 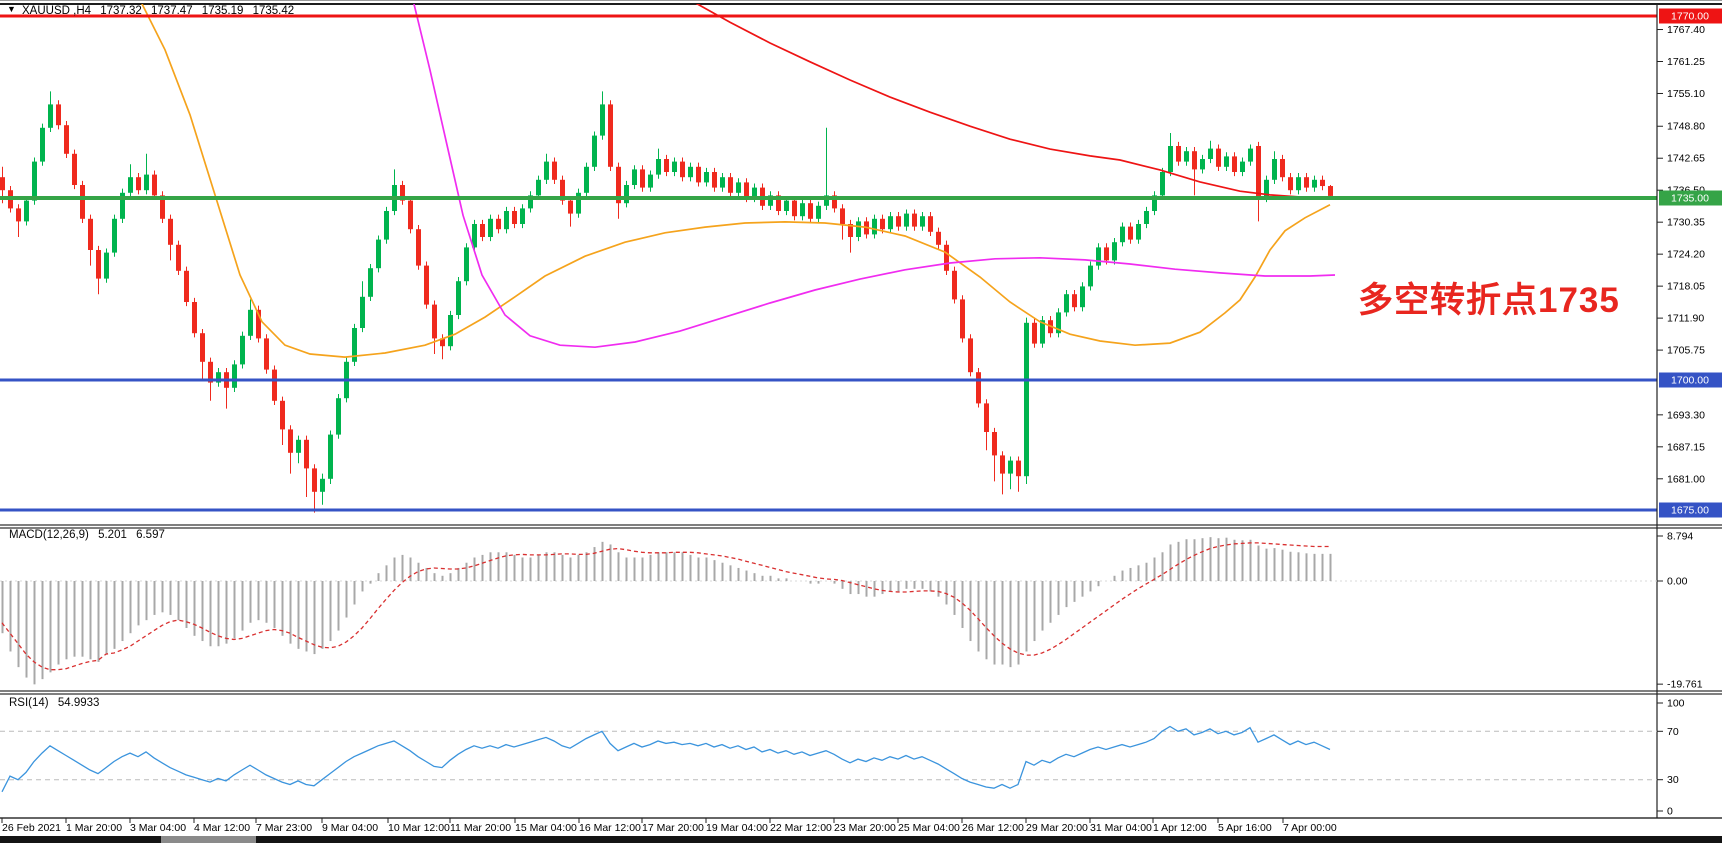 What do you see at coordinates (1686, 127) in the screenshot?
I see `price-axis-label: 1748.80` at bounding box center [1686, 127].